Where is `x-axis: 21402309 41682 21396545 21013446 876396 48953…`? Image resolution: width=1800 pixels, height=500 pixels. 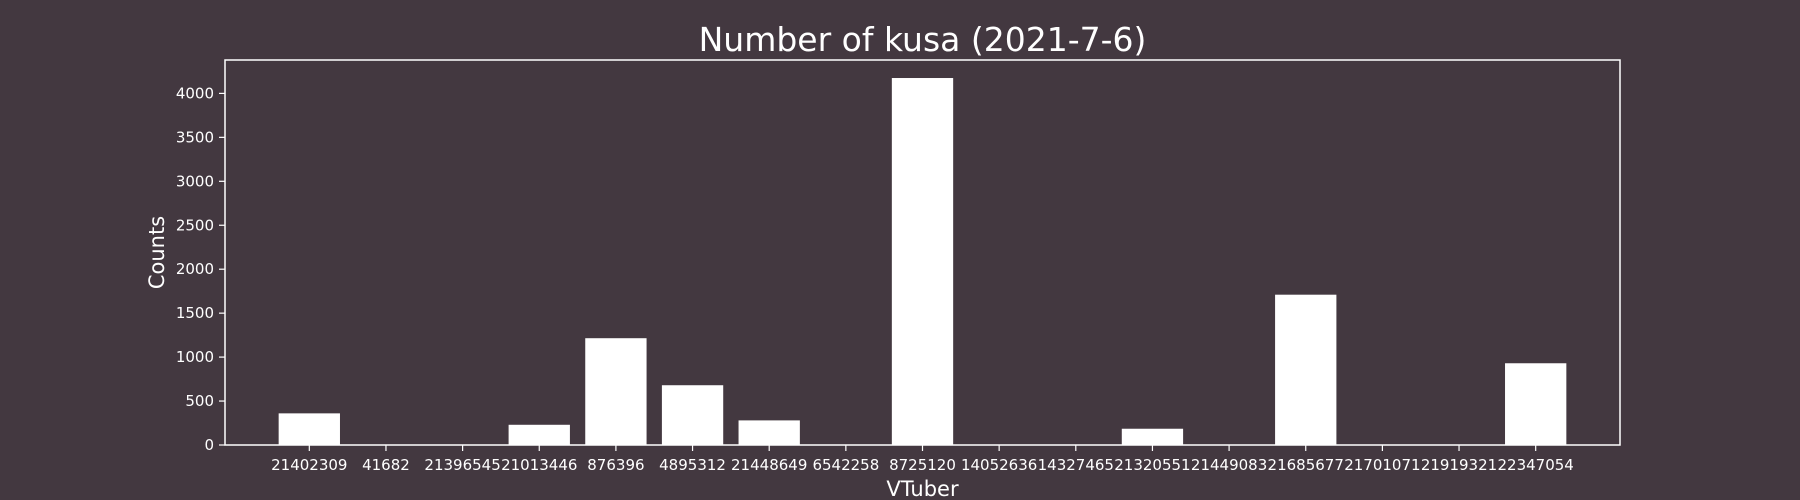
x-axis: 21402309 41682 21396545 21013446 876396 48953… is located at coordinates (922, 459).